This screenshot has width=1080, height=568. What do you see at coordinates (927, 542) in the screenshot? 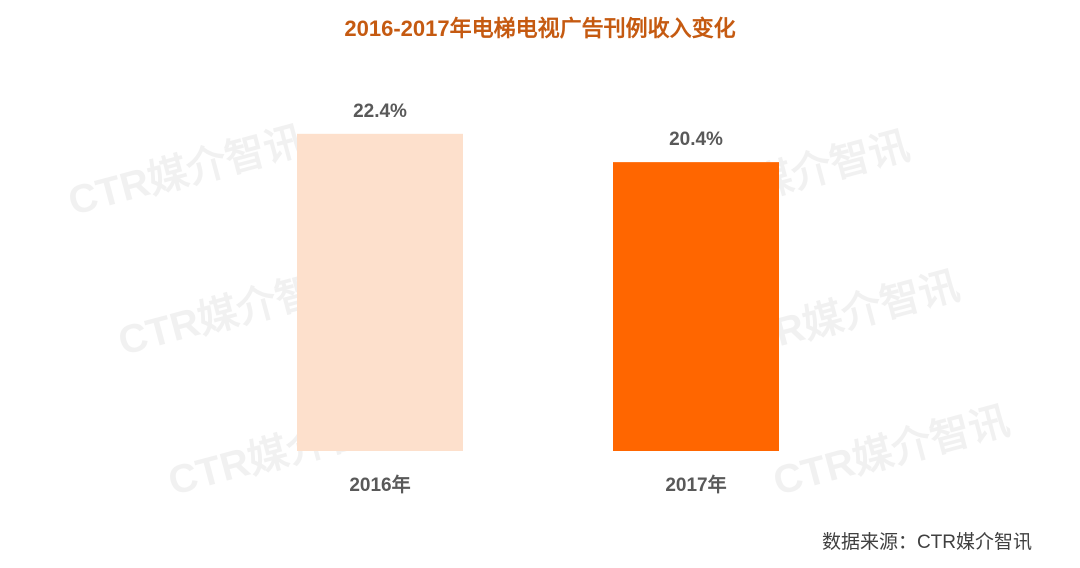
I see `source: 数据来源：CTR媒介智讯` at bounding box center [927, 542].